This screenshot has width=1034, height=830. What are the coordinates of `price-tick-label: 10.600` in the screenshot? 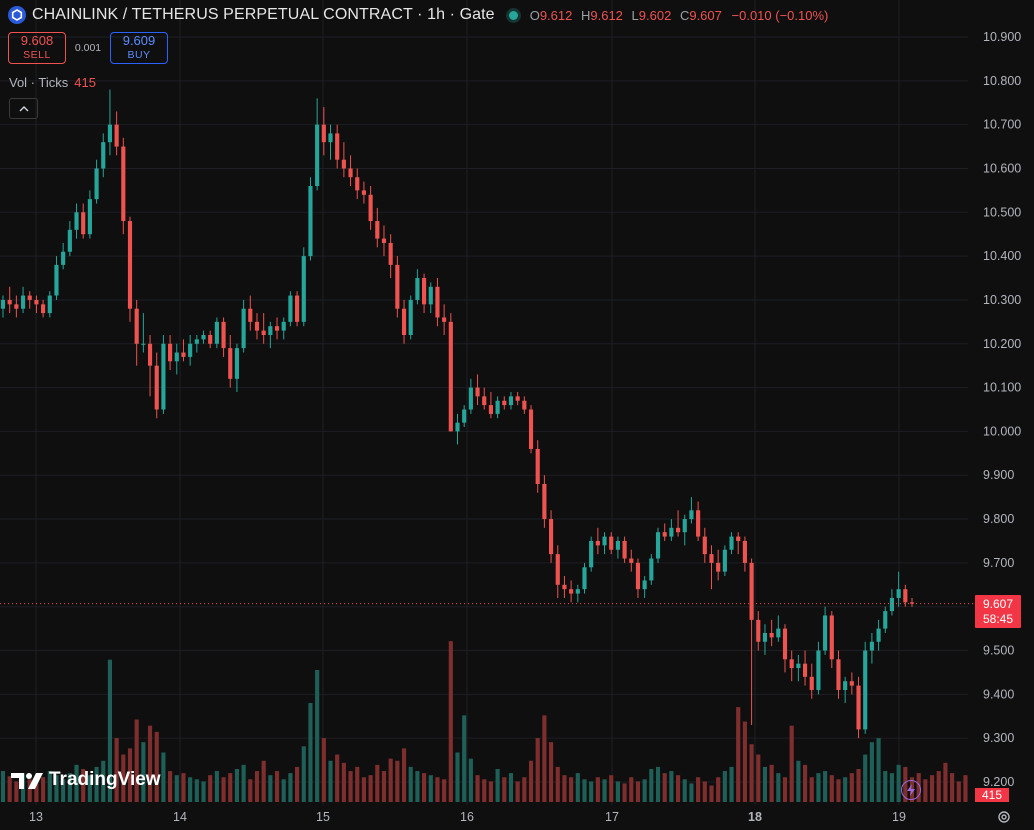 It's located at (1002, 168).